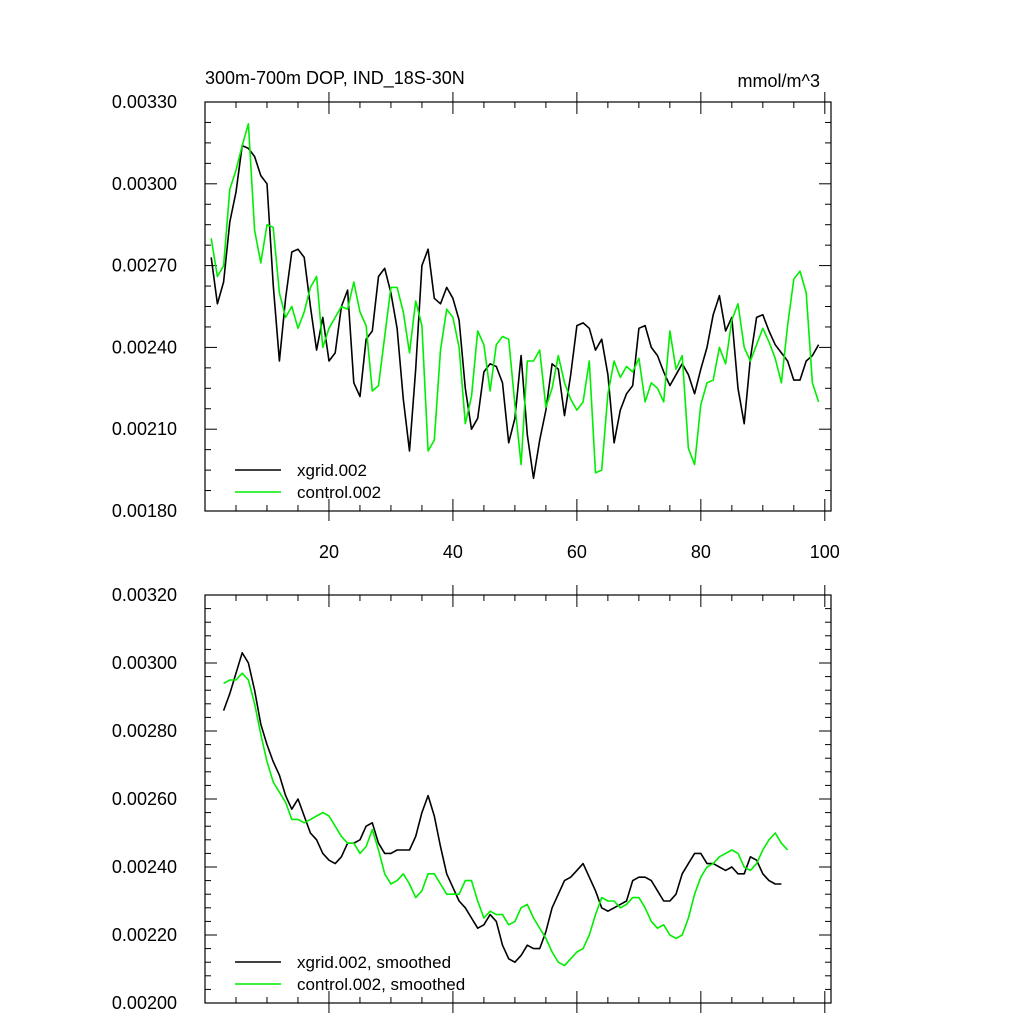  What do you see at coordinates (144, 595) in the screenshot?
I see `y-tick-label: 0.00320` at bounding box center [144, 595].